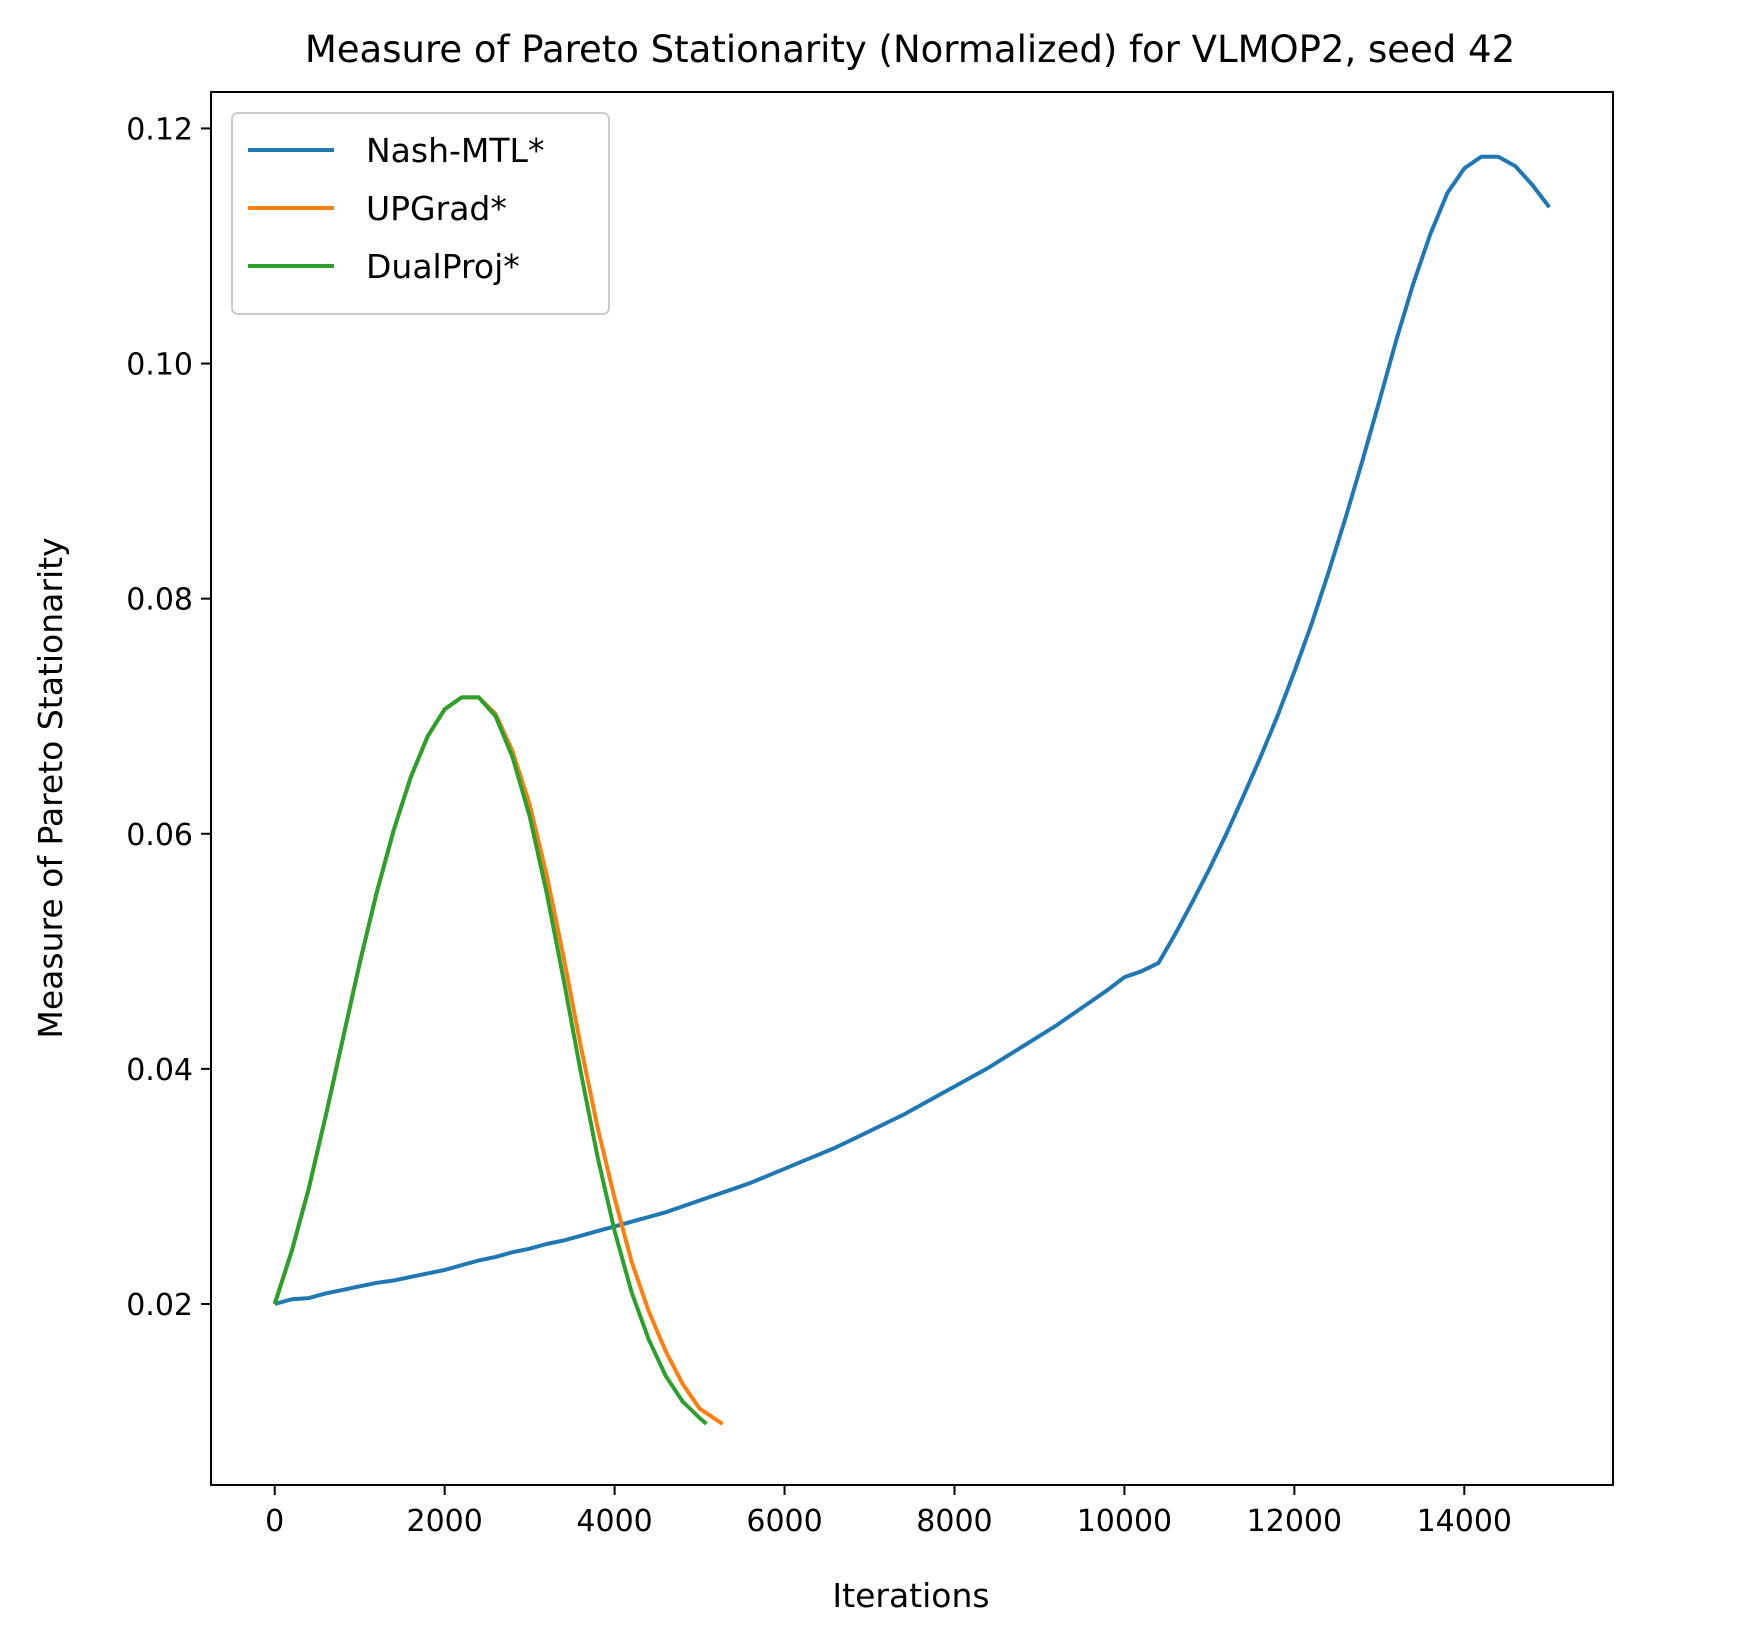 The height and width of the screenshot is (1638, 1756). What do you see at coordinates (954, 1521) in the screenshot?
I see `x-tick-label: 8000` at bounding box center [954, 1521].